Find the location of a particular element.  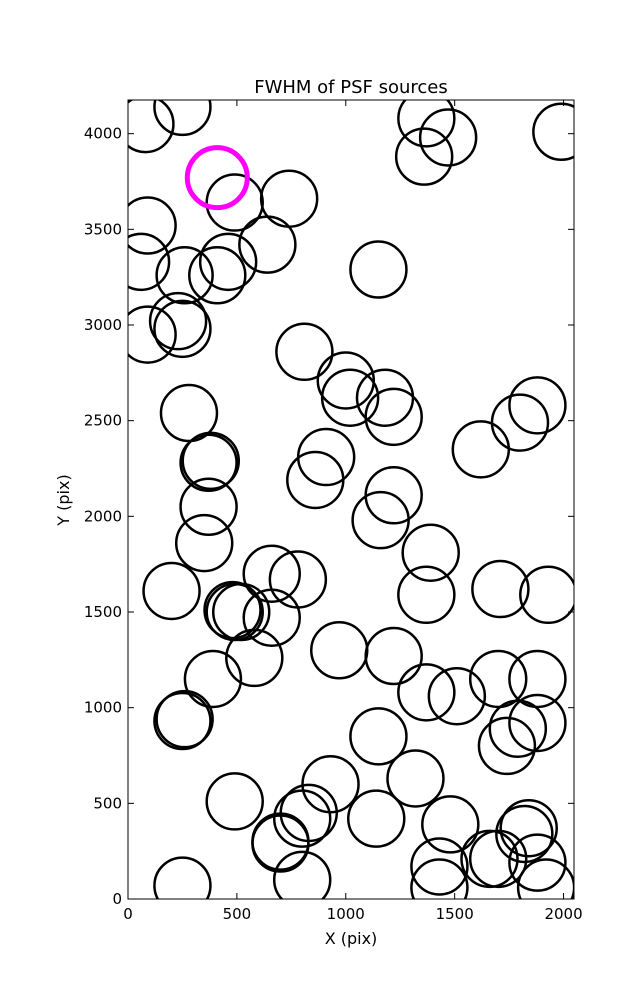

y-tick-label: 0 is located at coordinates (117, 899).